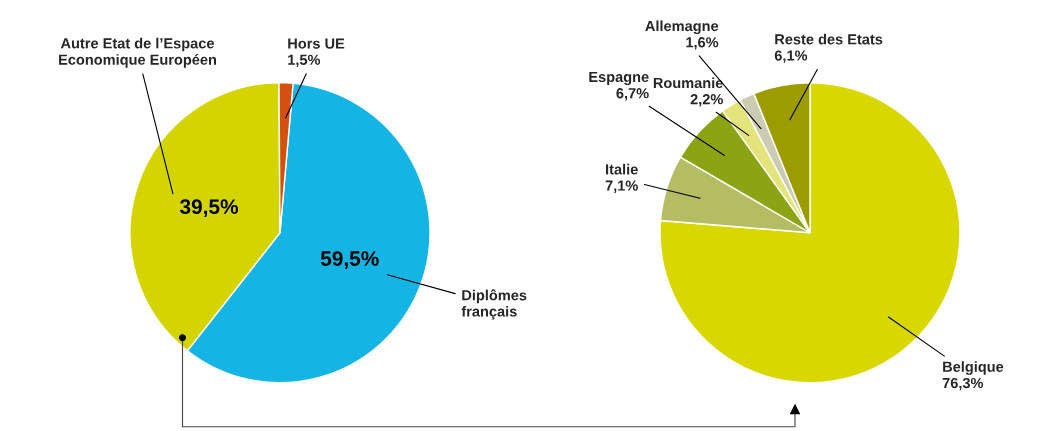  I want to click on slice-label: Allemagne, so click(682, 27).